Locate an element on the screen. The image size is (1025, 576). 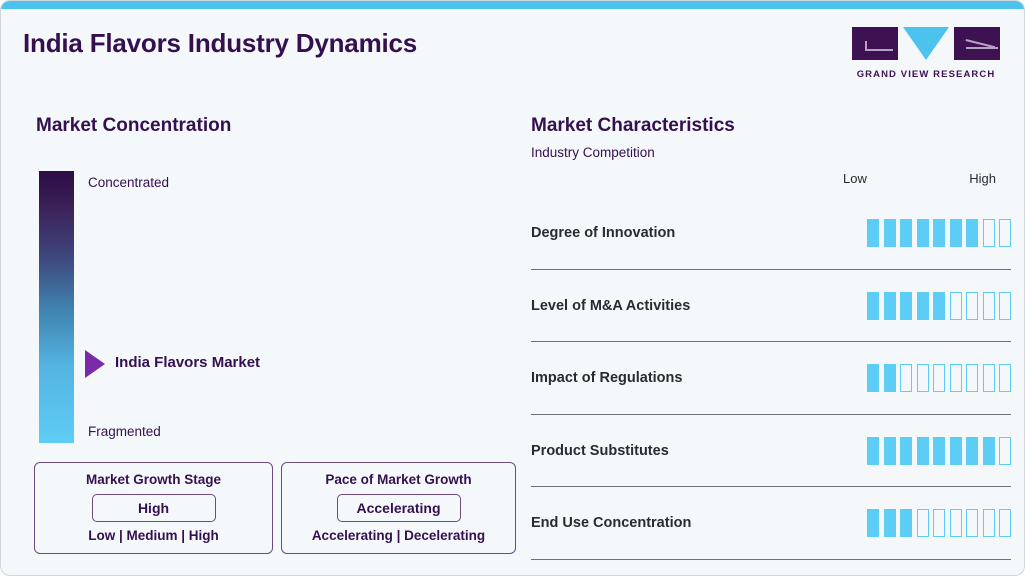
characteristic-row: Impact of Regulations is located at coordinates (771, 378).